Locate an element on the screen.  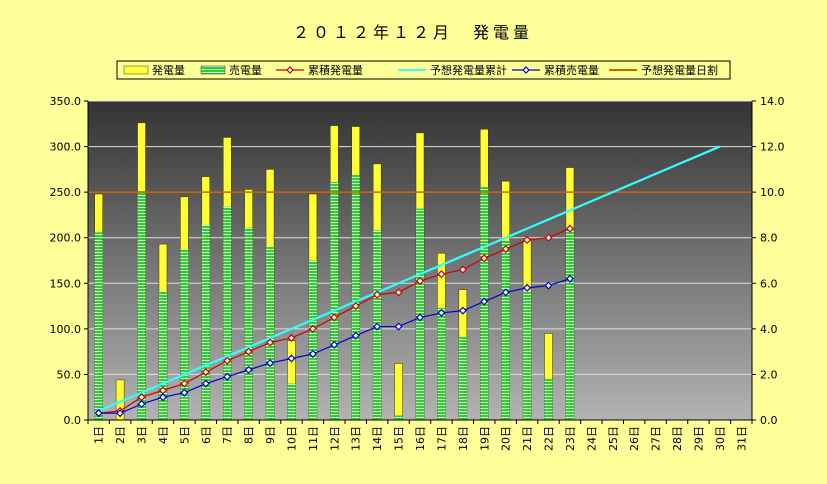
x-tick-label: 19日 is located at coordinates (484, 438).